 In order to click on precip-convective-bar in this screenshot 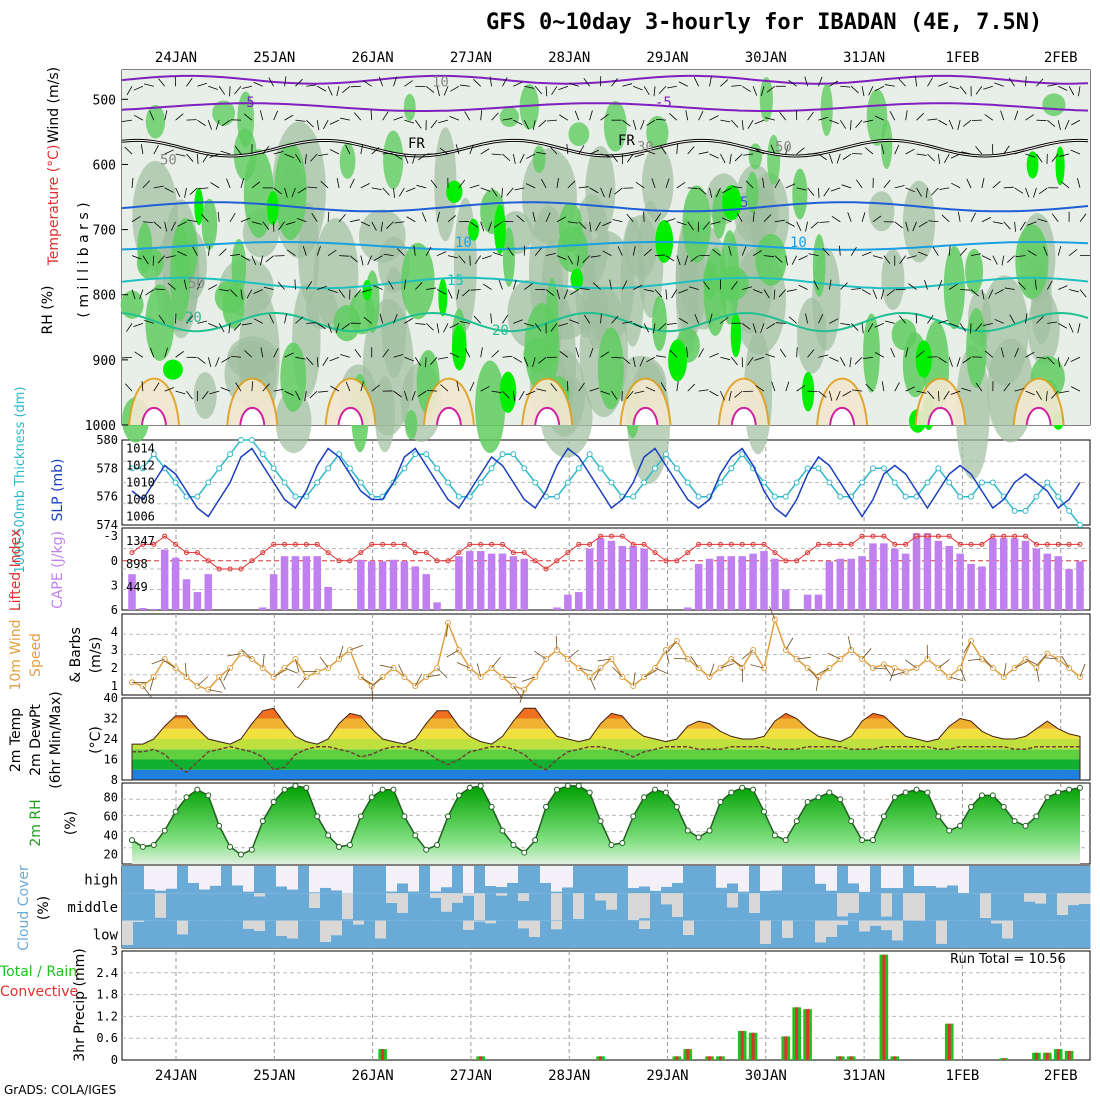, I will do `click(742, 1045)`.